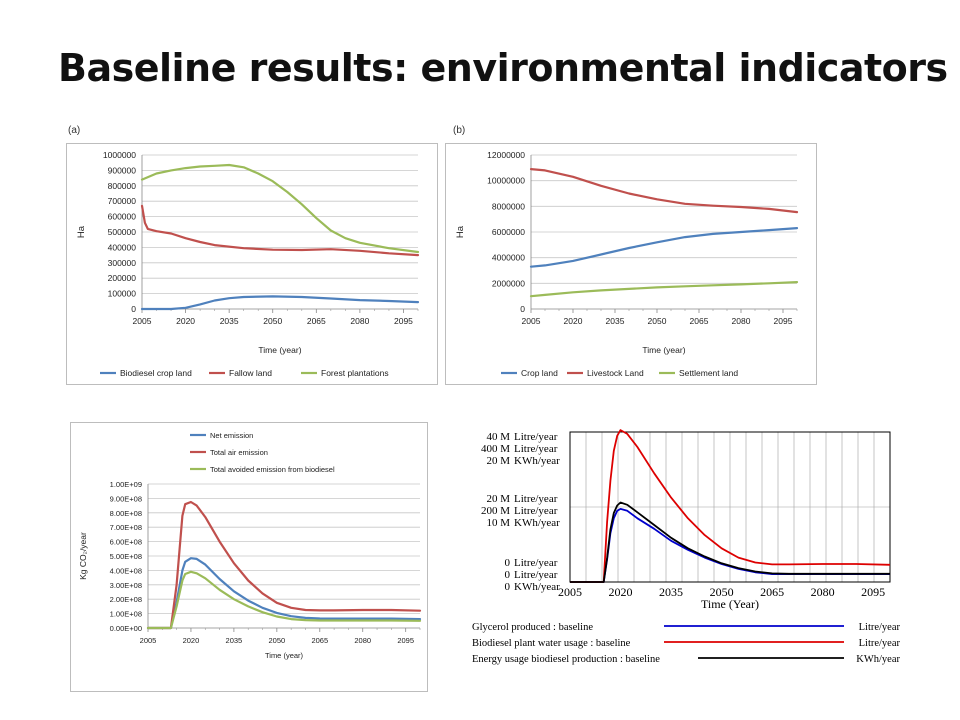 The image size is (960, 720). I want to click on series-line-forest-plantations, so click(280, 208).